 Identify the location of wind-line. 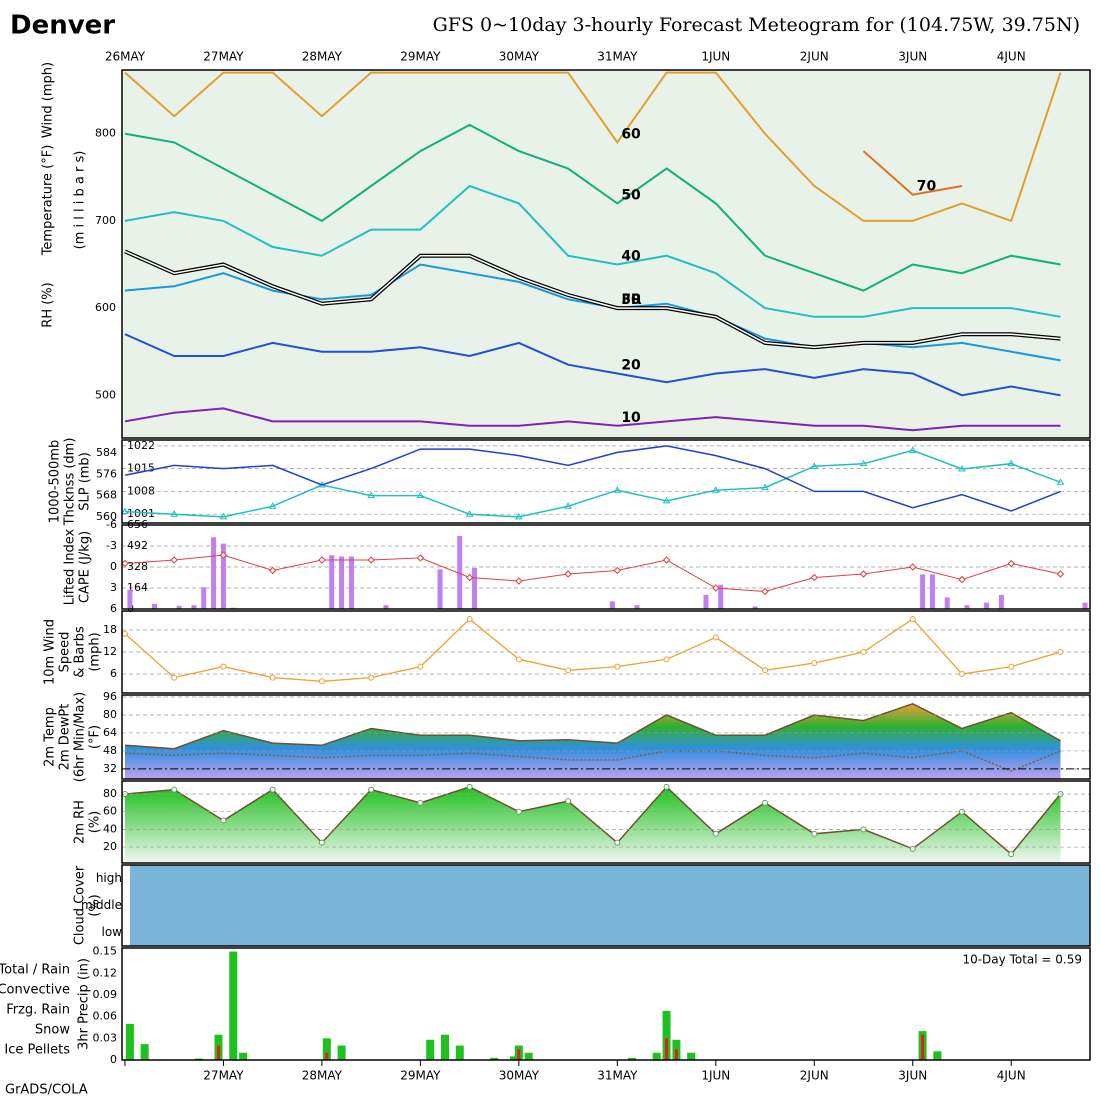
(592, 650).